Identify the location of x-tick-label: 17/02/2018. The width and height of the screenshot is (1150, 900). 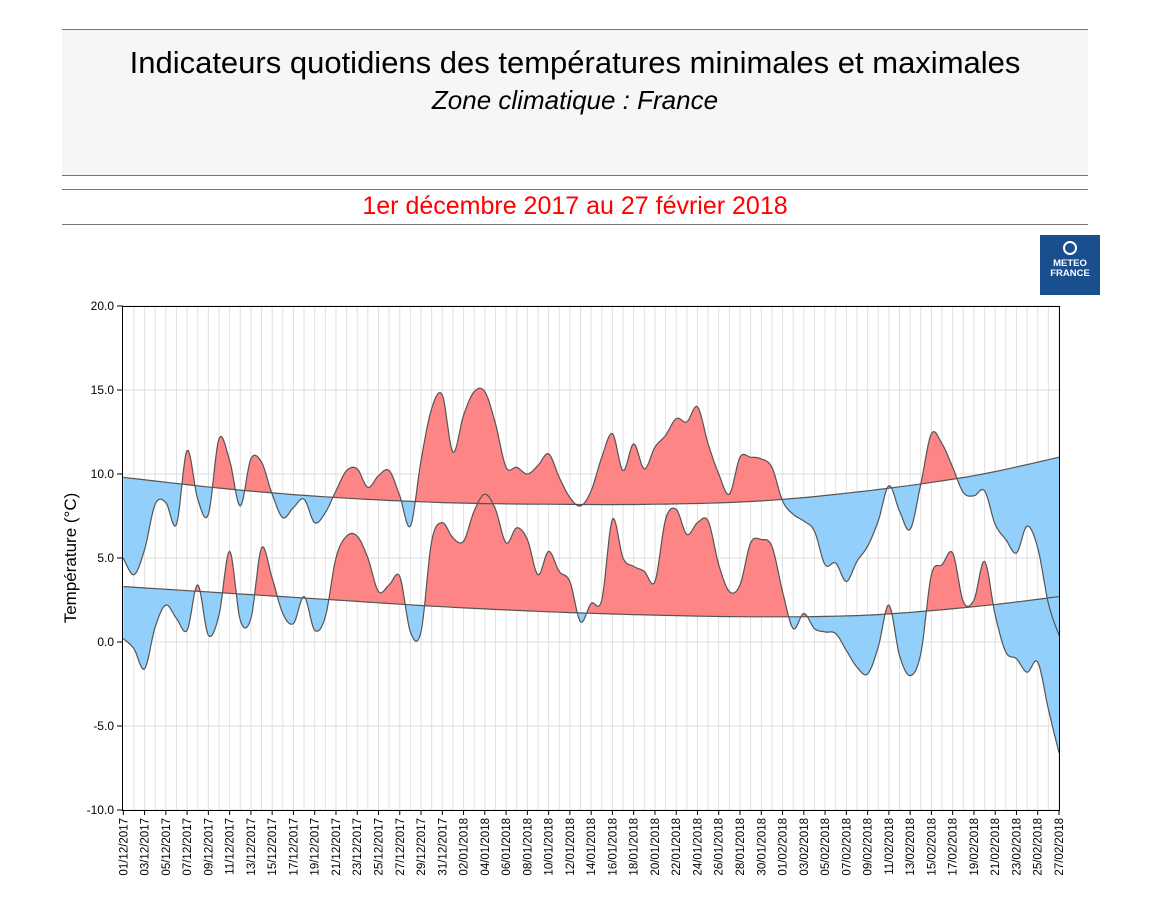
(954, 847).